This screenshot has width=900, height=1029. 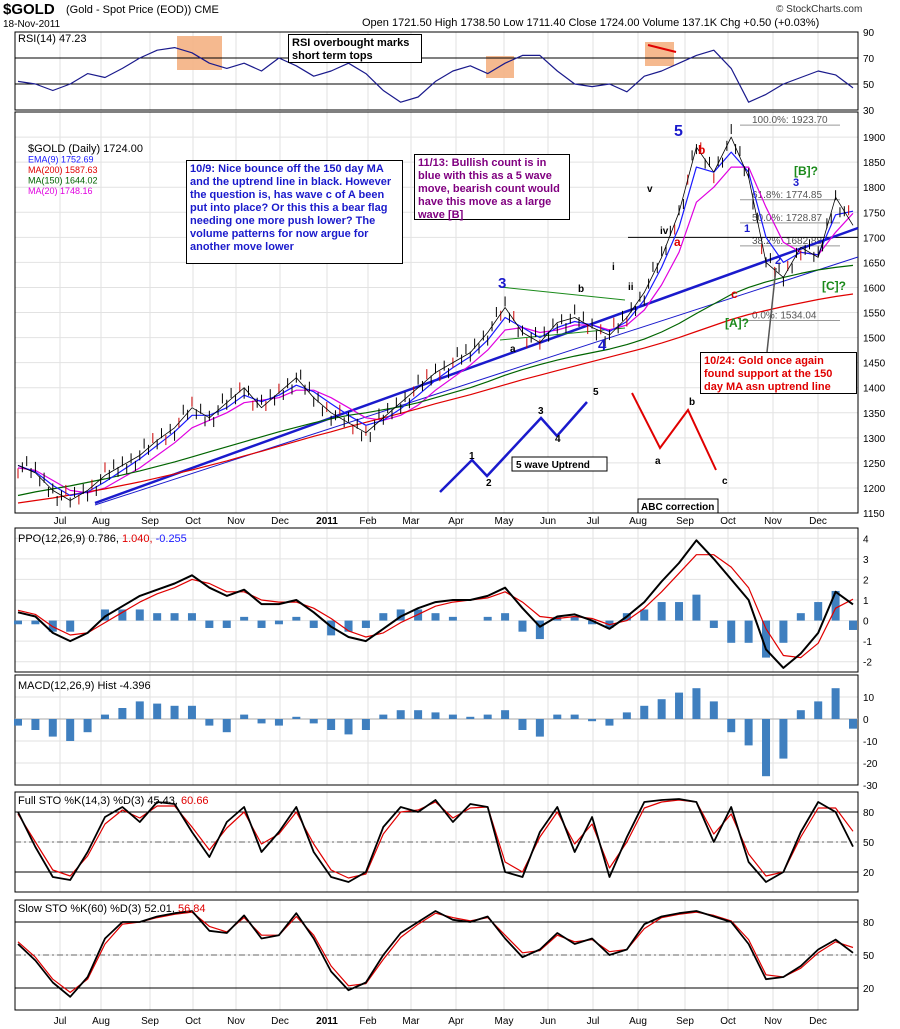 I want to click on wave-label-3: b, so click(x=581, y=289).